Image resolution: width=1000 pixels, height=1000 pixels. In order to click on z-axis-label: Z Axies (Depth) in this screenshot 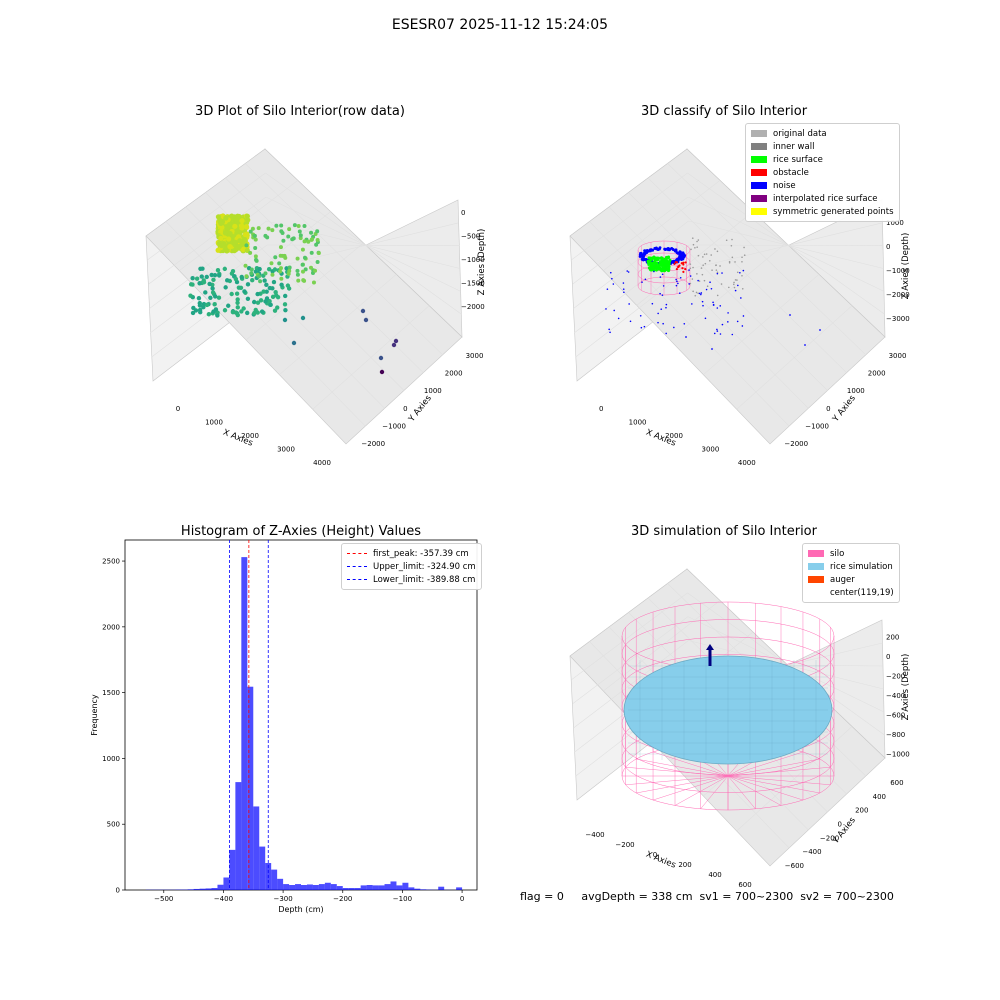, I will do `click(906, 266)`.